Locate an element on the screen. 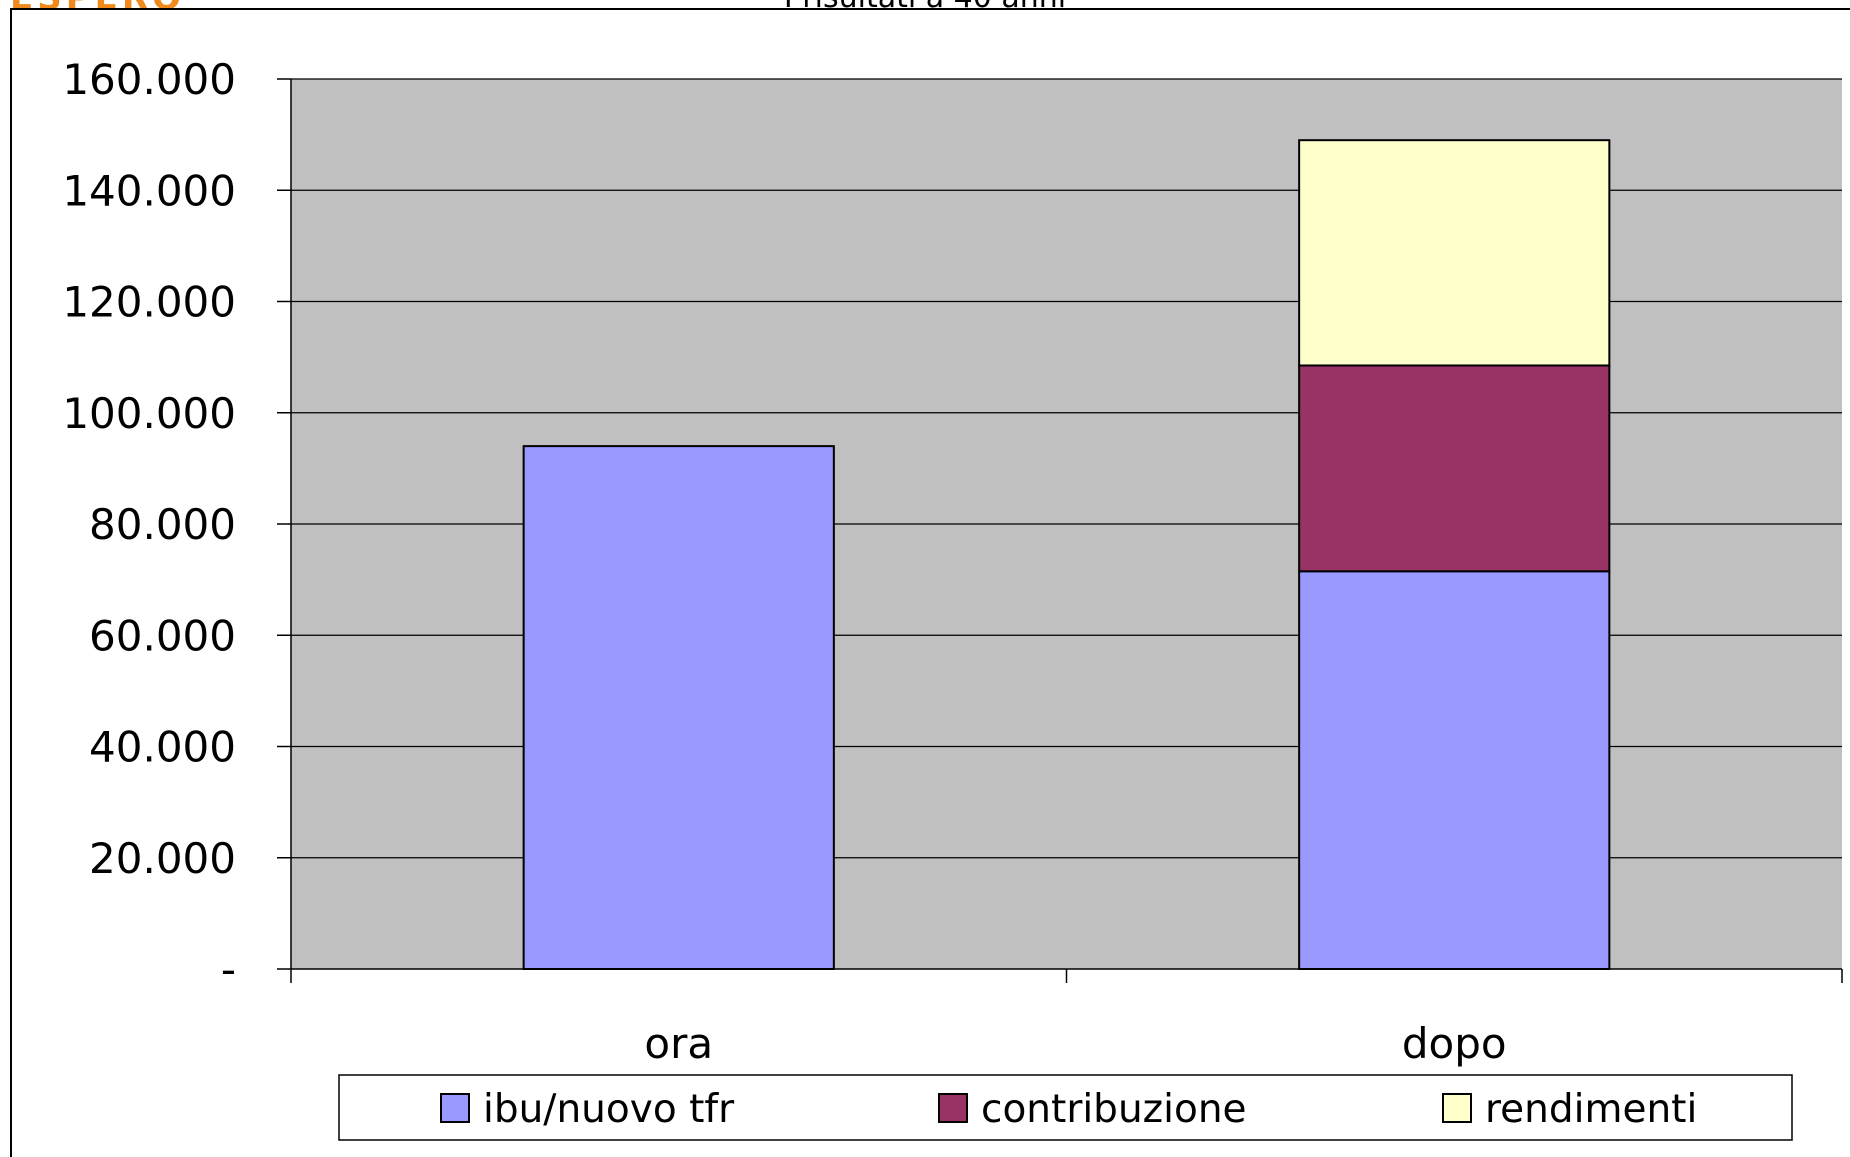 The image size is (1850, 1157). y-tick-label: 160.000 is located at coordinates (149, 79).